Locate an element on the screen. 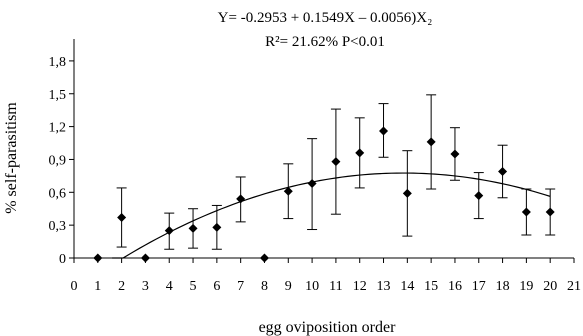 The image size is (583, 336). x-tick-label: 20 is located at coordinates (550, 286).